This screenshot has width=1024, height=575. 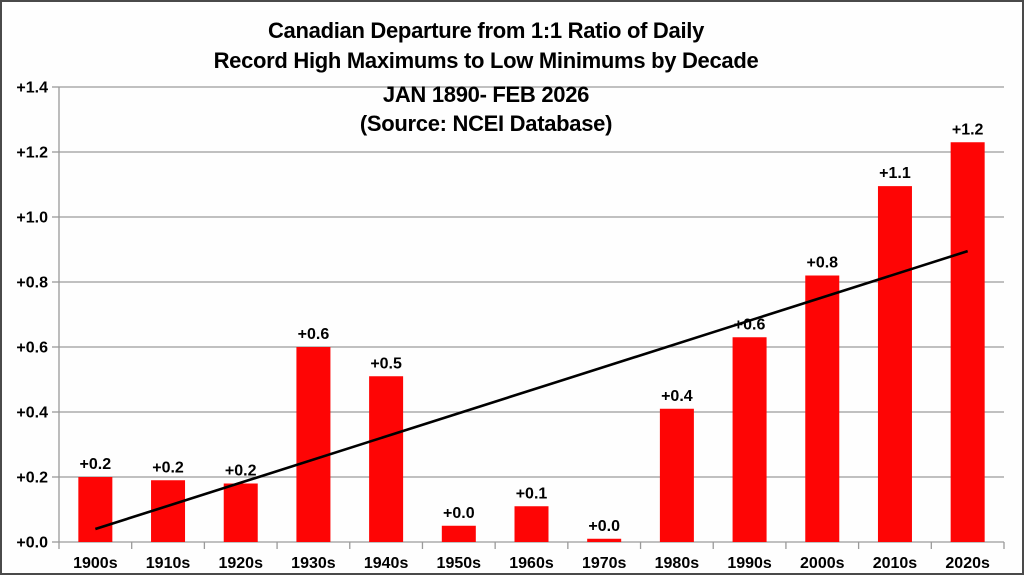 I want to click on bar-1920s, so click(x=240, y=512).